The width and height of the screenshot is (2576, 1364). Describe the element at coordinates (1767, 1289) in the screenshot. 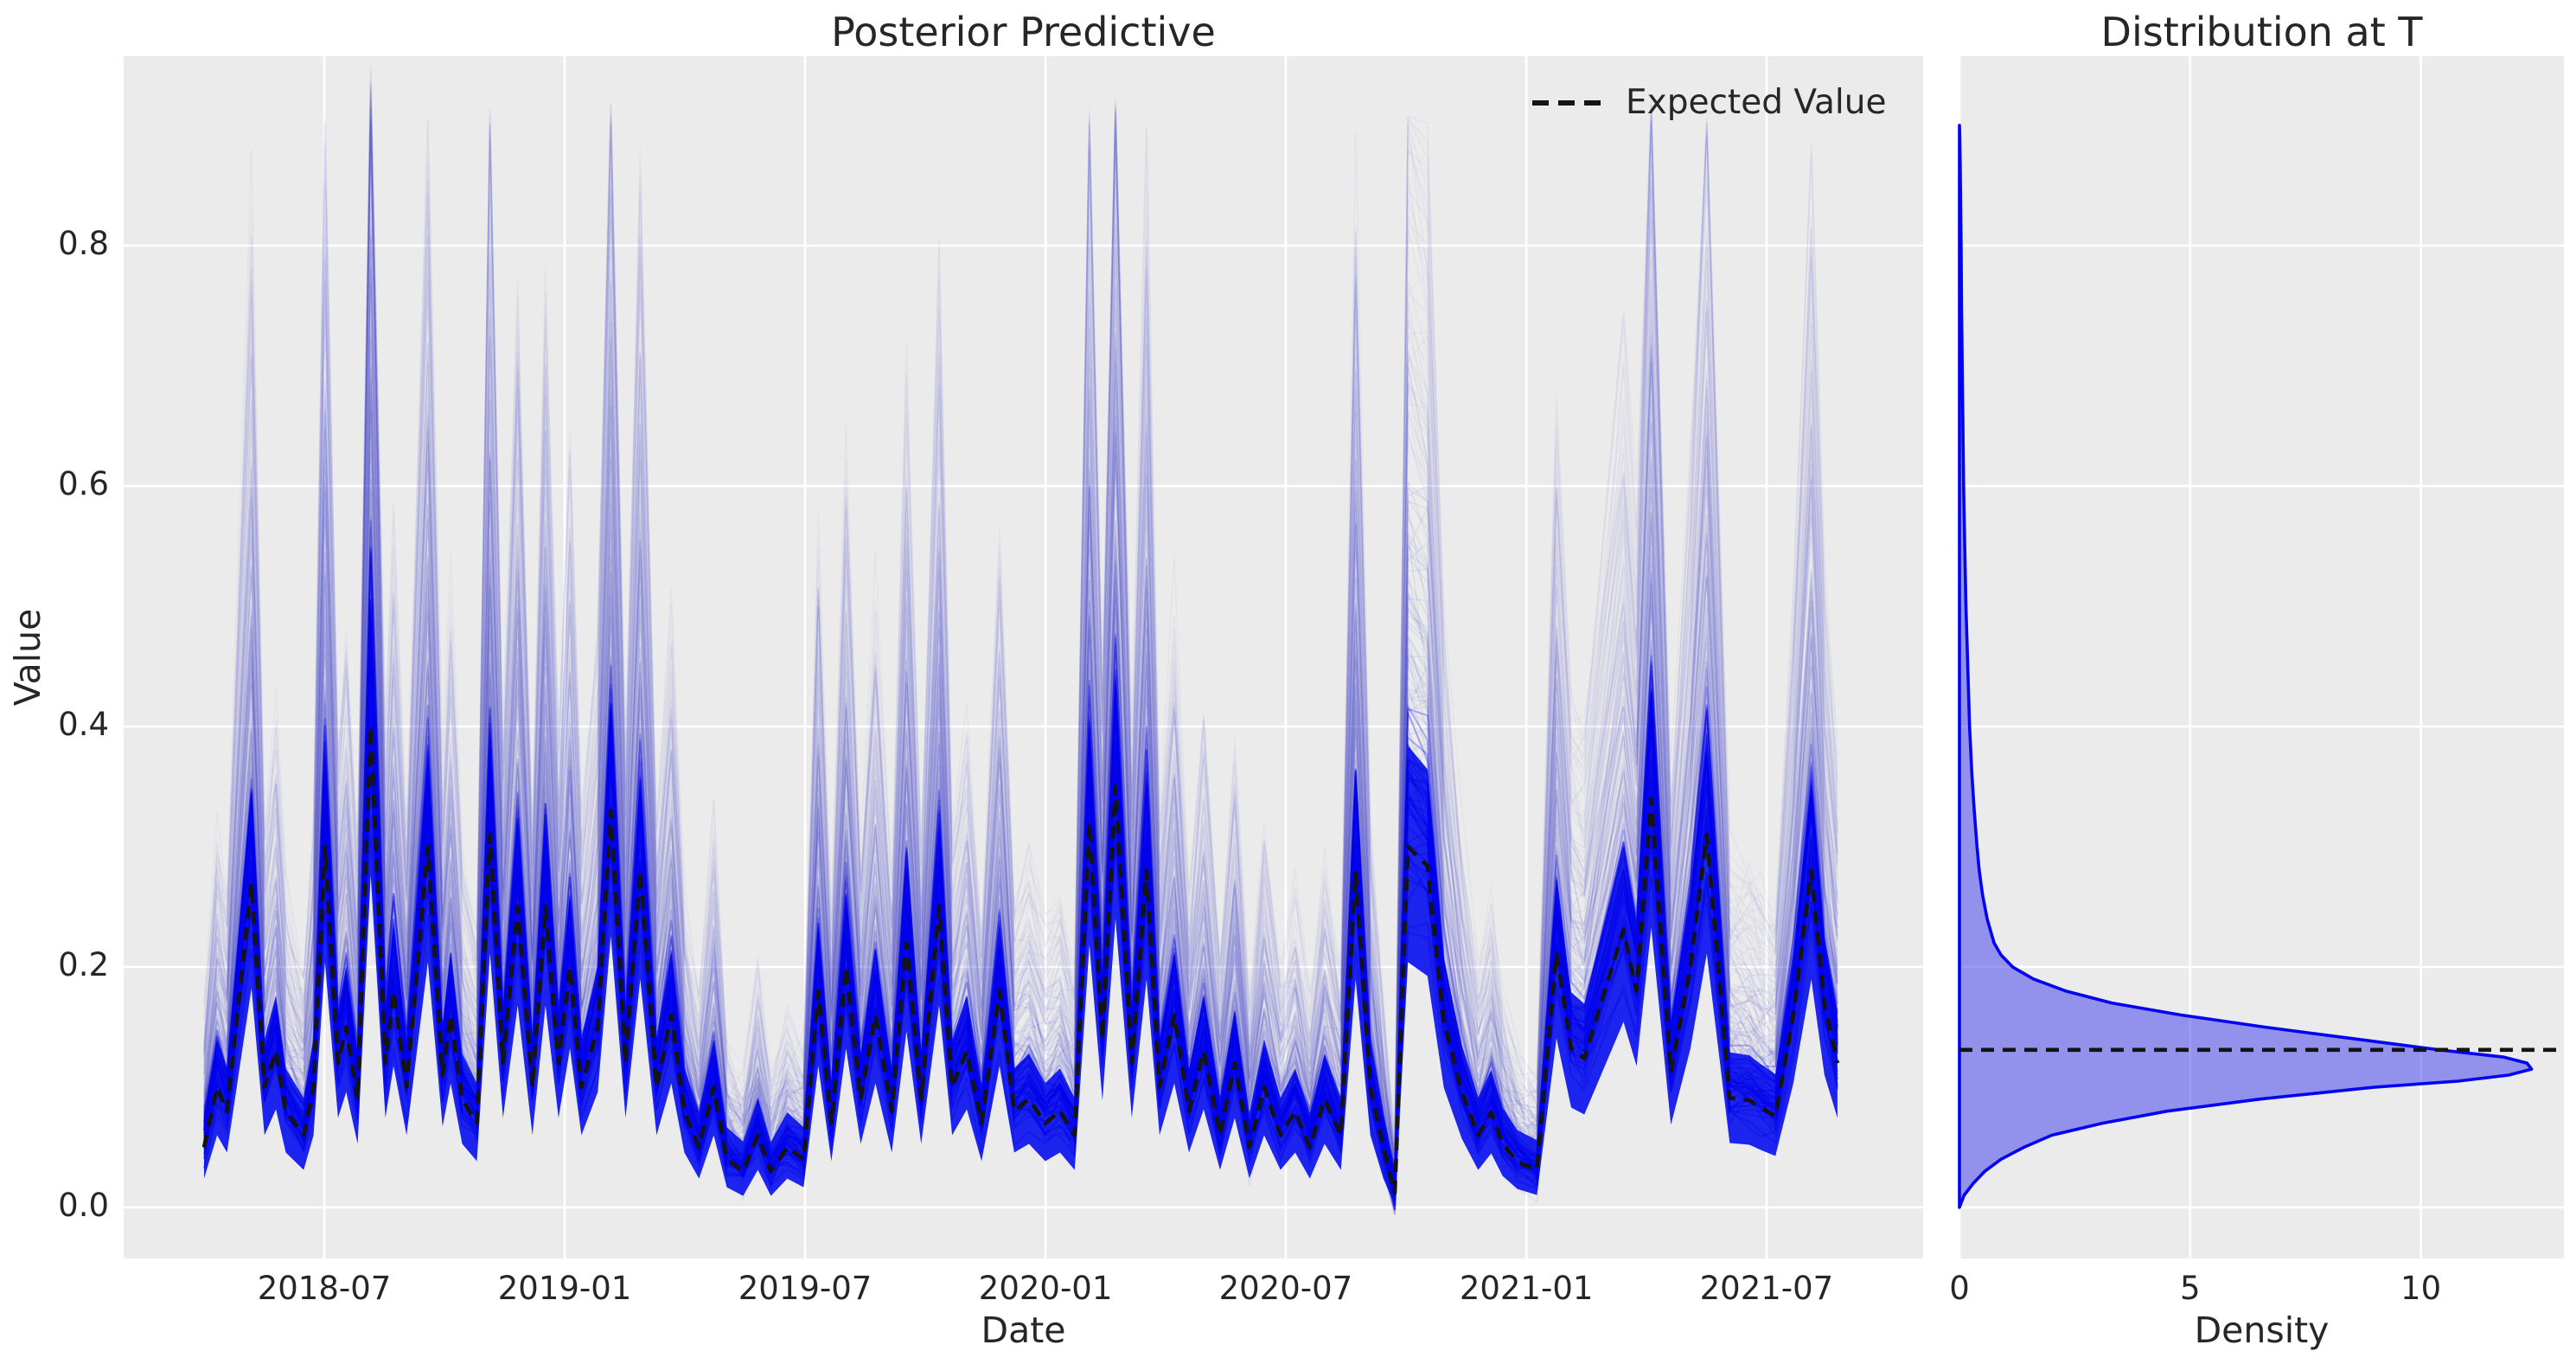

I see `x-tick-label: 2021-07` at that location.